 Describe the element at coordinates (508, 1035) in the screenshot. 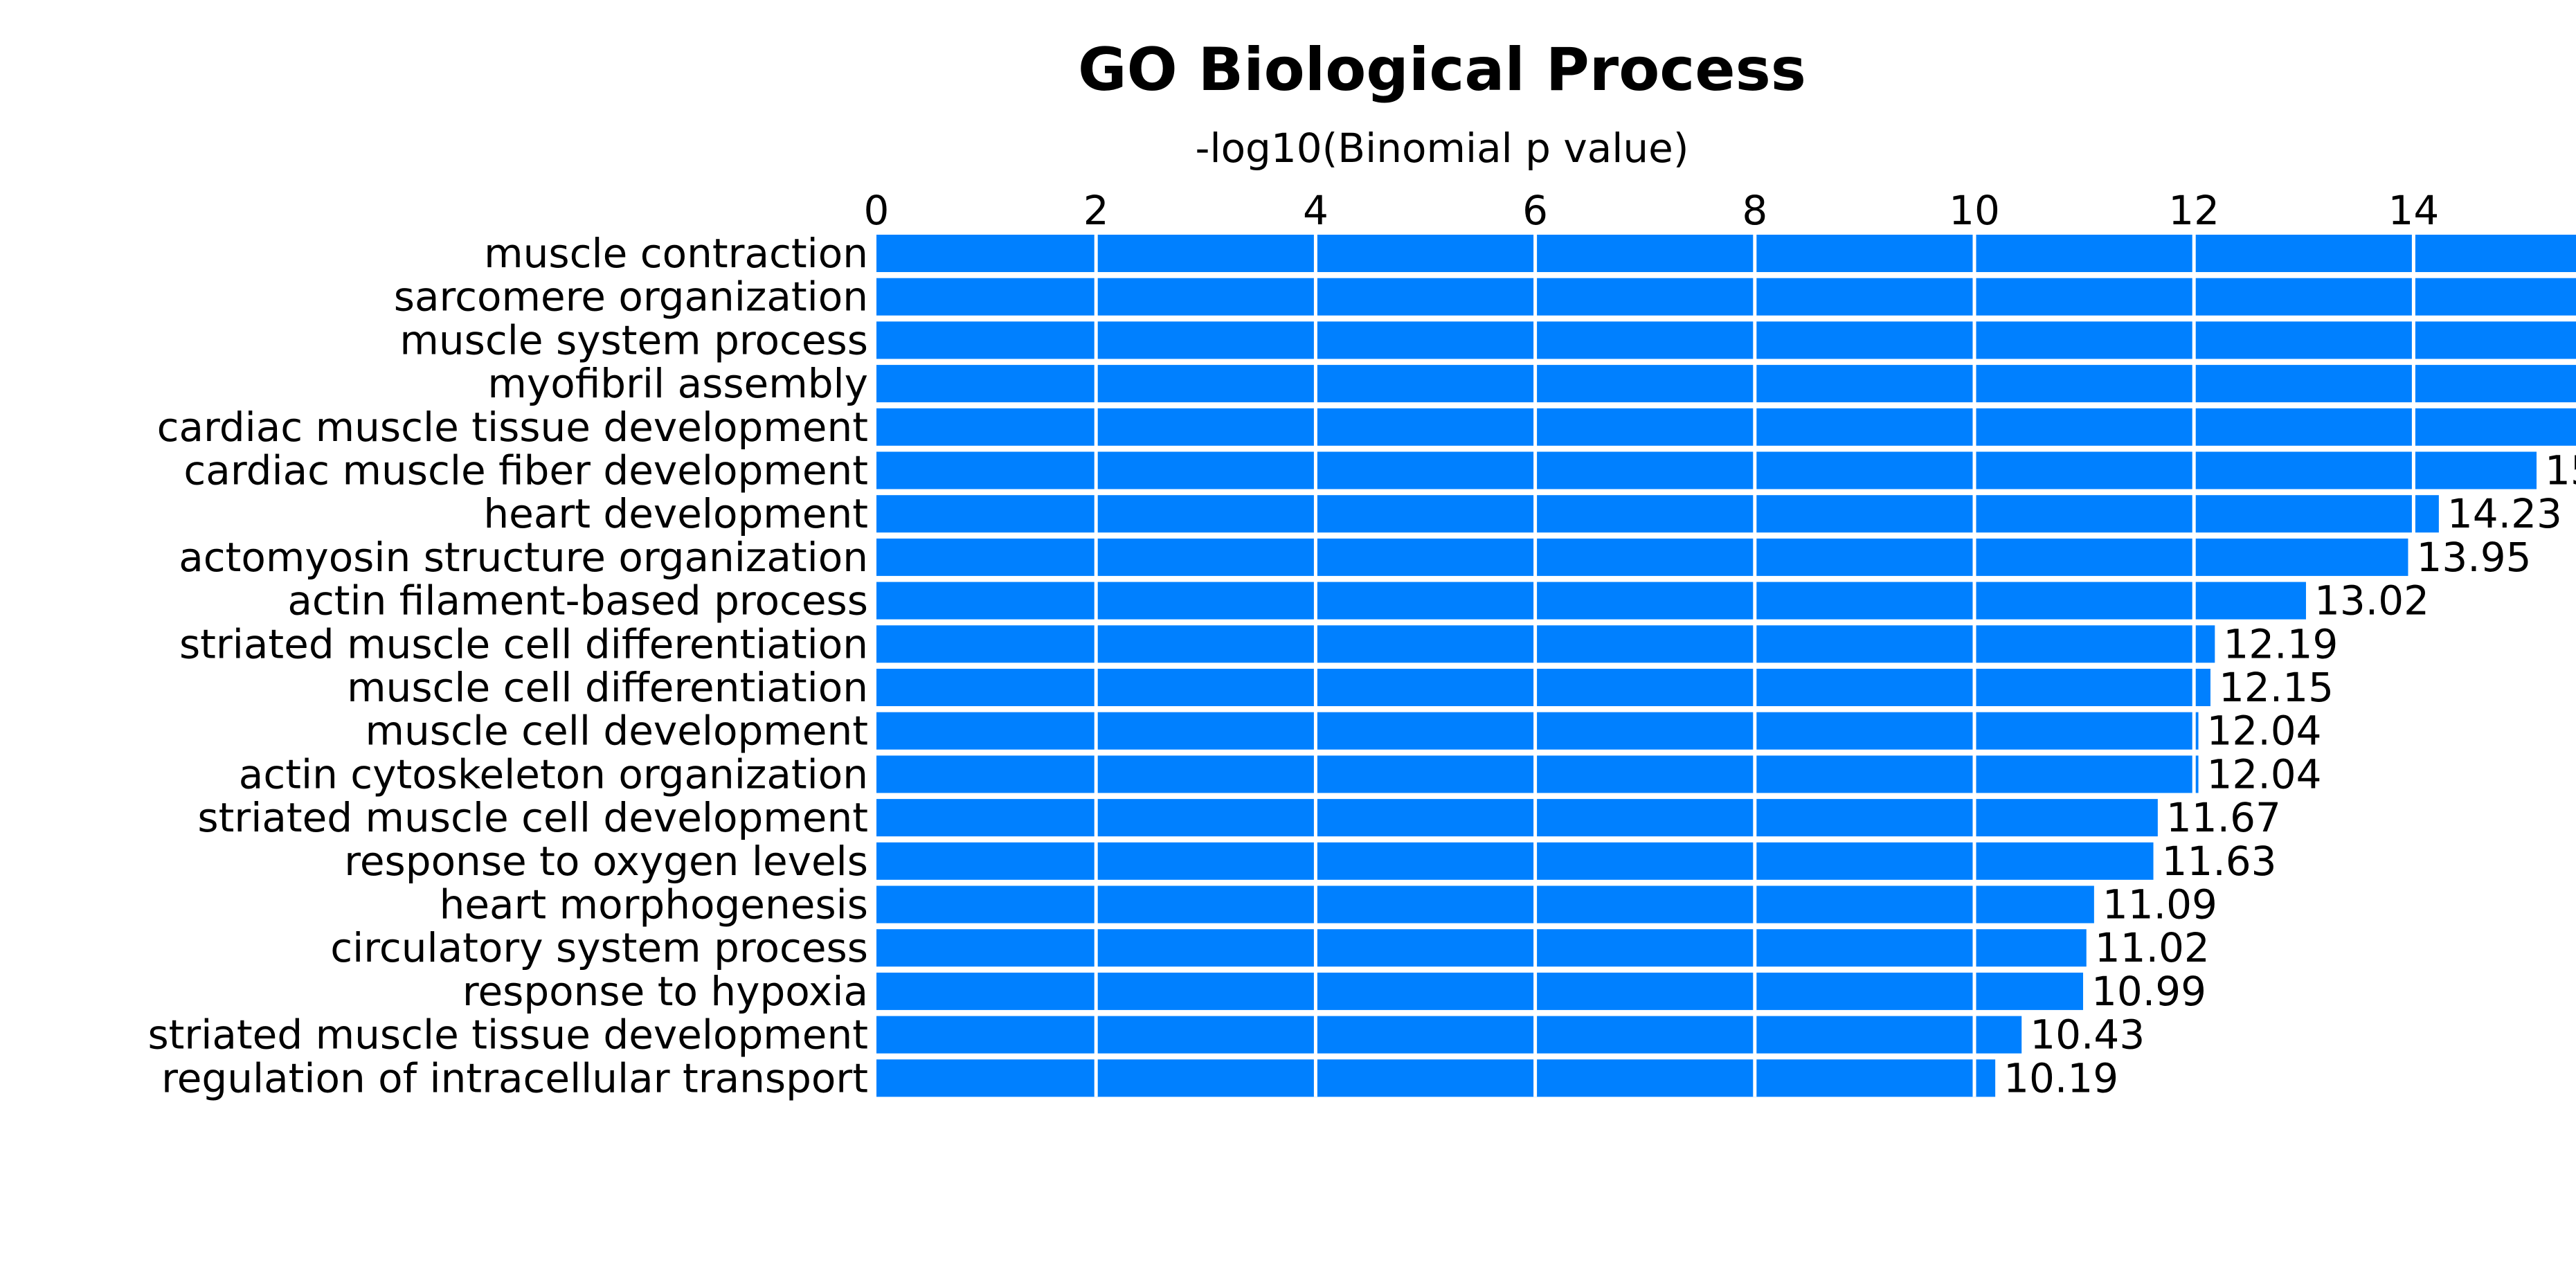

I see `category-label: striated muscle tissue development` at that location.